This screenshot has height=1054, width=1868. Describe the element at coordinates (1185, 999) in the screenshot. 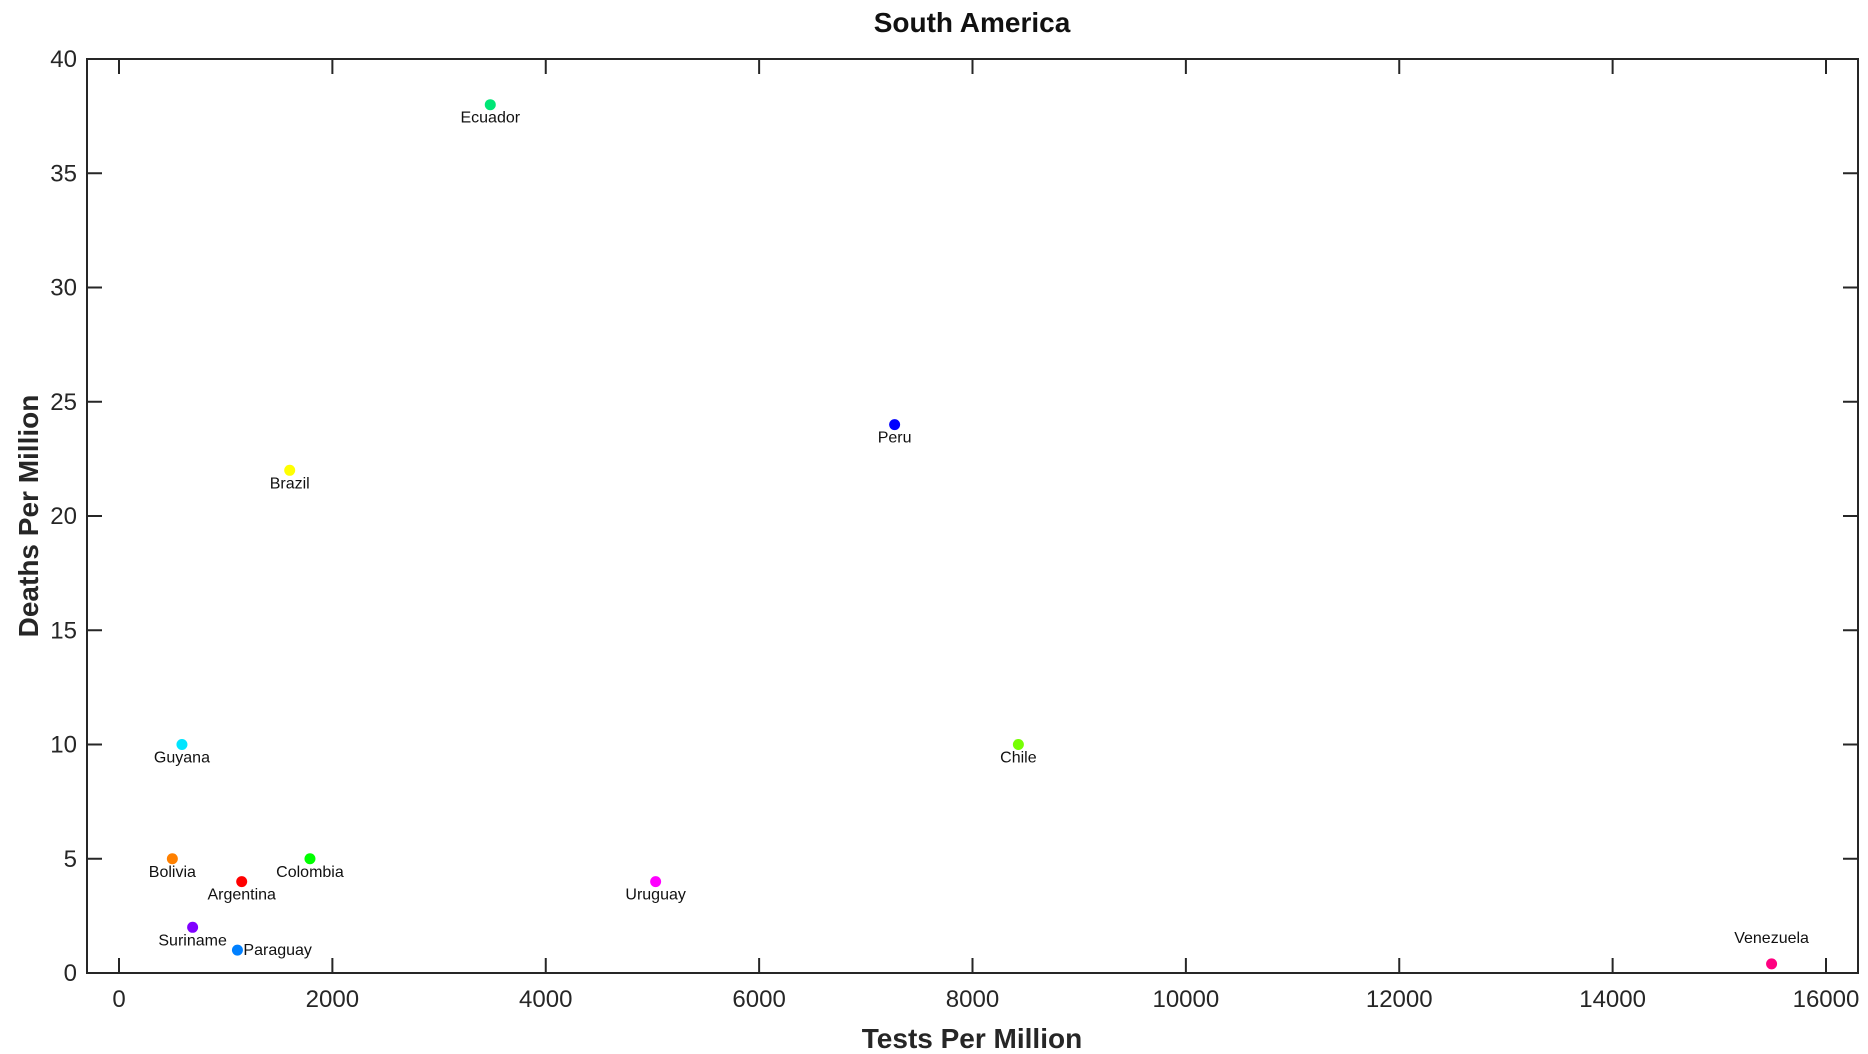

I see `x-tick-label: 10000` at that location.